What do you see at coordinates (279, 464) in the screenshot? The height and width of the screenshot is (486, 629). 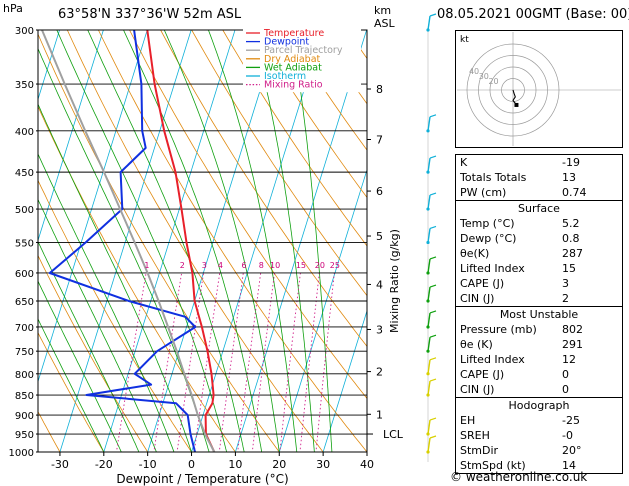 I see `temperature-tick-label: 20` at bounding box center [279, 464].